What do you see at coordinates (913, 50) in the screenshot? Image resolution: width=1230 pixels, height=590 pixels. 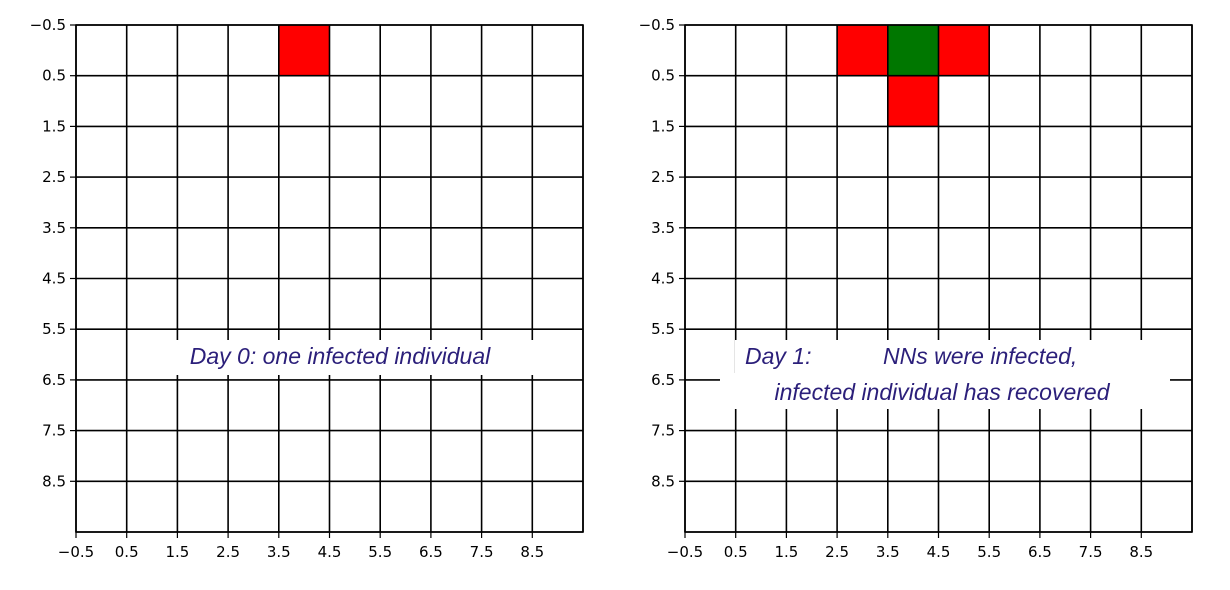 I see `cell-recovered` at bounding box center [913, 50].